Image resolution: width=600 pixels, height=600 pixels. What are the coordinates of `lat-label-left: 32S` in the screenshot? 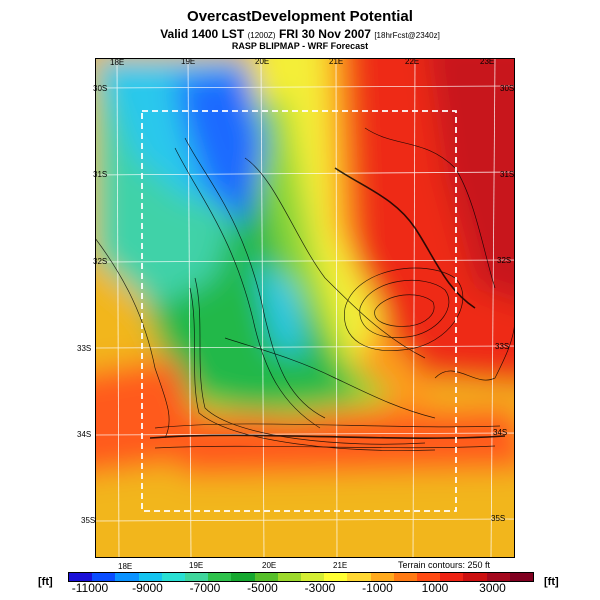 It's located at (100, 261).